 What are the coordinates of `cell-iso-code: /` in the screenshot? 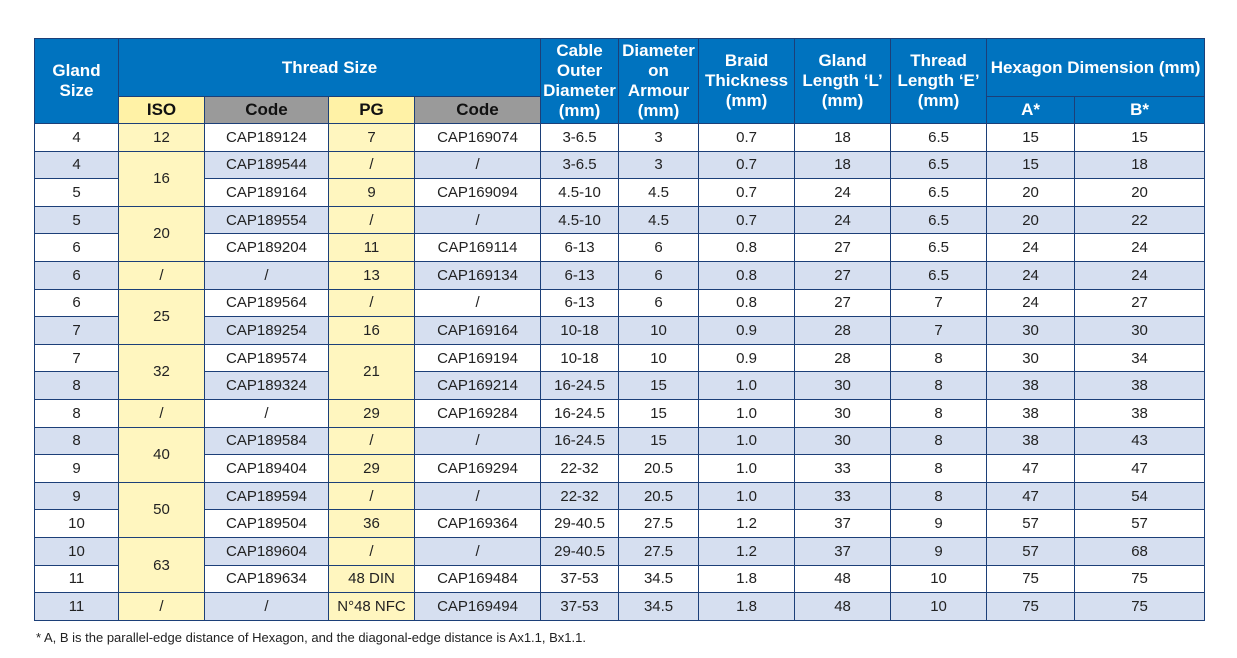 It's located at (266, 413).